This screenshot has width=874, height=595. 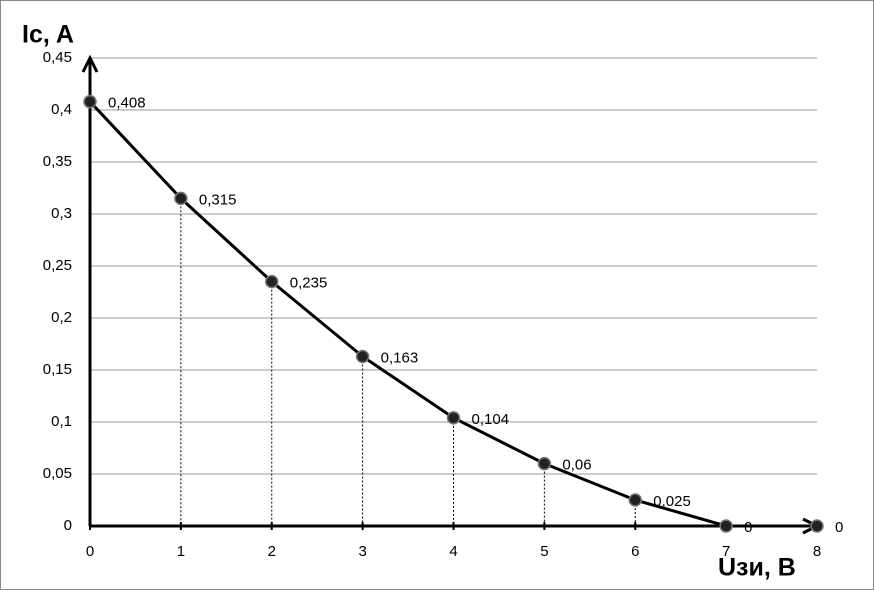 What do you see at coordinates (400, 357) in the screenshot?
I see `data-label: 0,163` at bounding box center [400, 357].